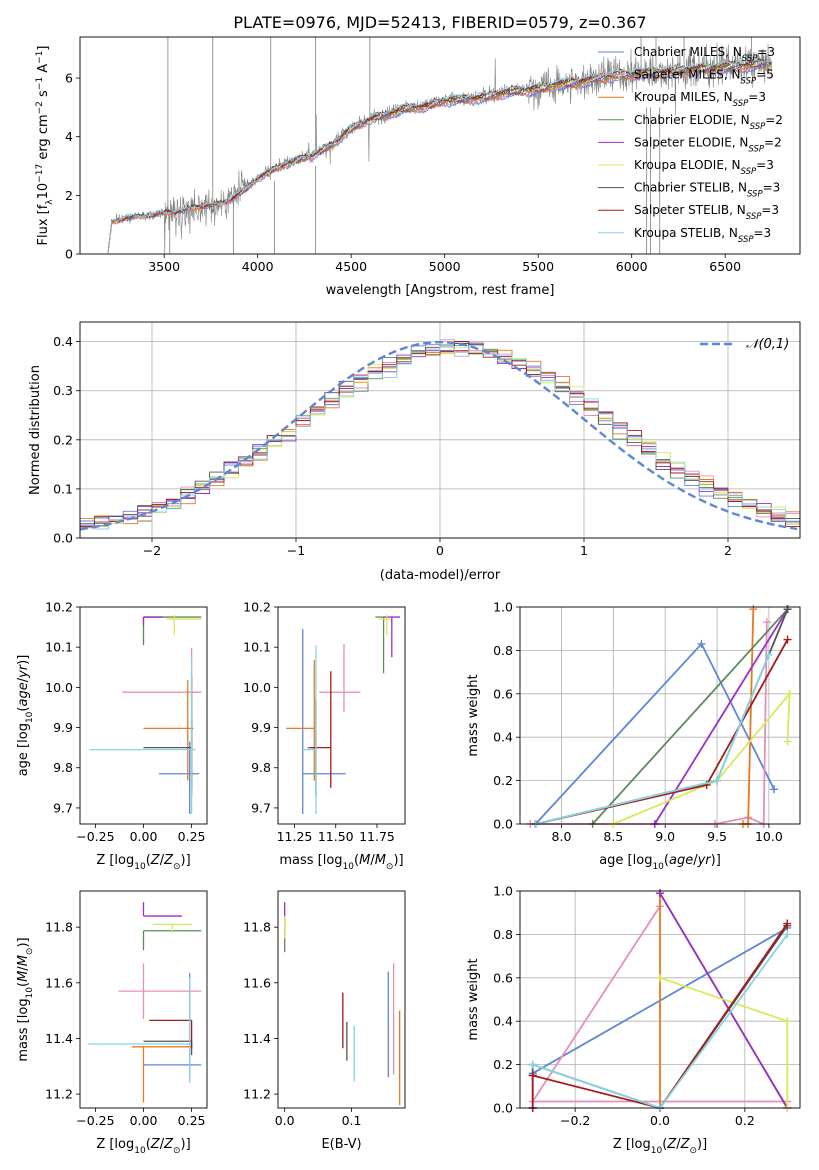 This screenshot has width=819, height=1170. I want to click on label-part: M, so click(380, 860).